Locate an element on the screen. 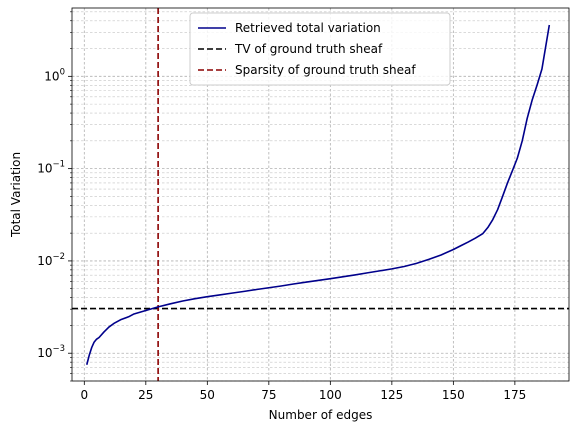 The height and width of the screenshot is (432, 578). y-axis-label: Total Variation is located at coordinates (16, 195).